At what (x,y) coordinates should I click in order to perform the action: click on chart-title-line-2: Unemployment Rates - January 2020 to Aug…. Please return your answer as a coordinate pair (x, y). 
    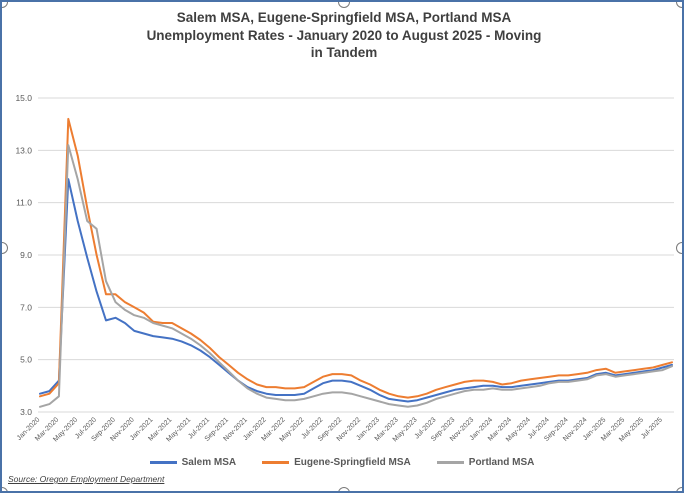
    Looking at the image, I should click on (344, 35).